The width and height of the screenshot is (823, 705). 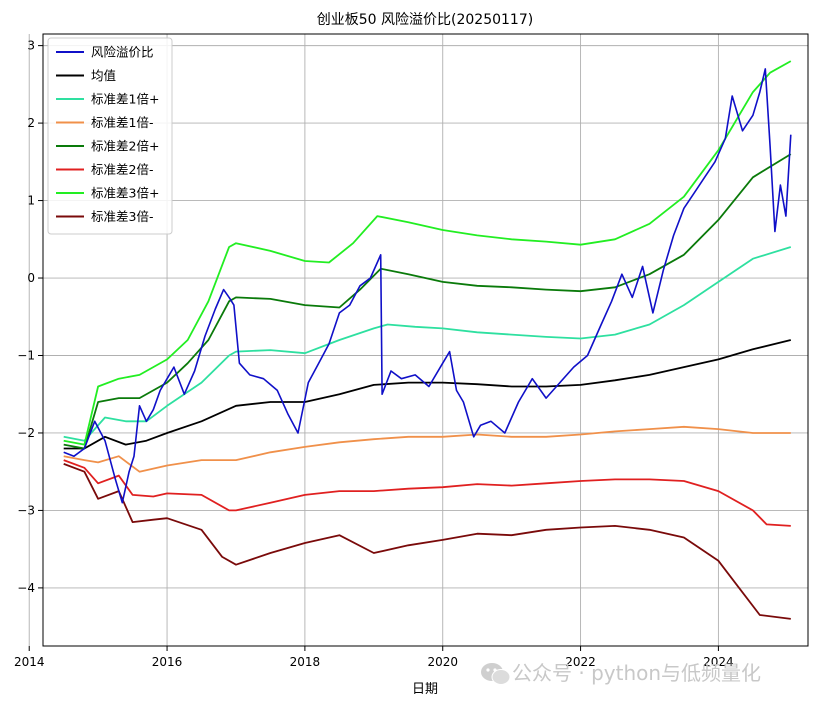 What do you see at coordinates (442, 662) in the screenshot?
I see `x-tick-label: 2020` at bounding box center [442, 662].